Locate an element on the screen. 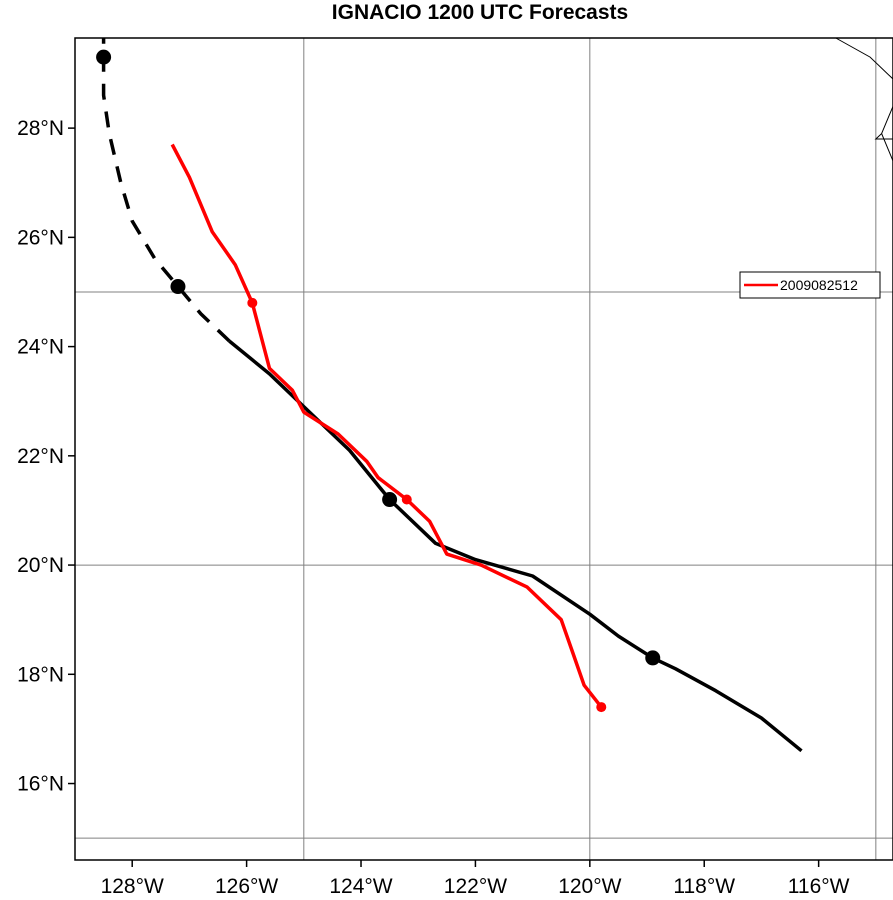 This screenshot has width=893, height=900. coastline is located at coordinates (864, 99).